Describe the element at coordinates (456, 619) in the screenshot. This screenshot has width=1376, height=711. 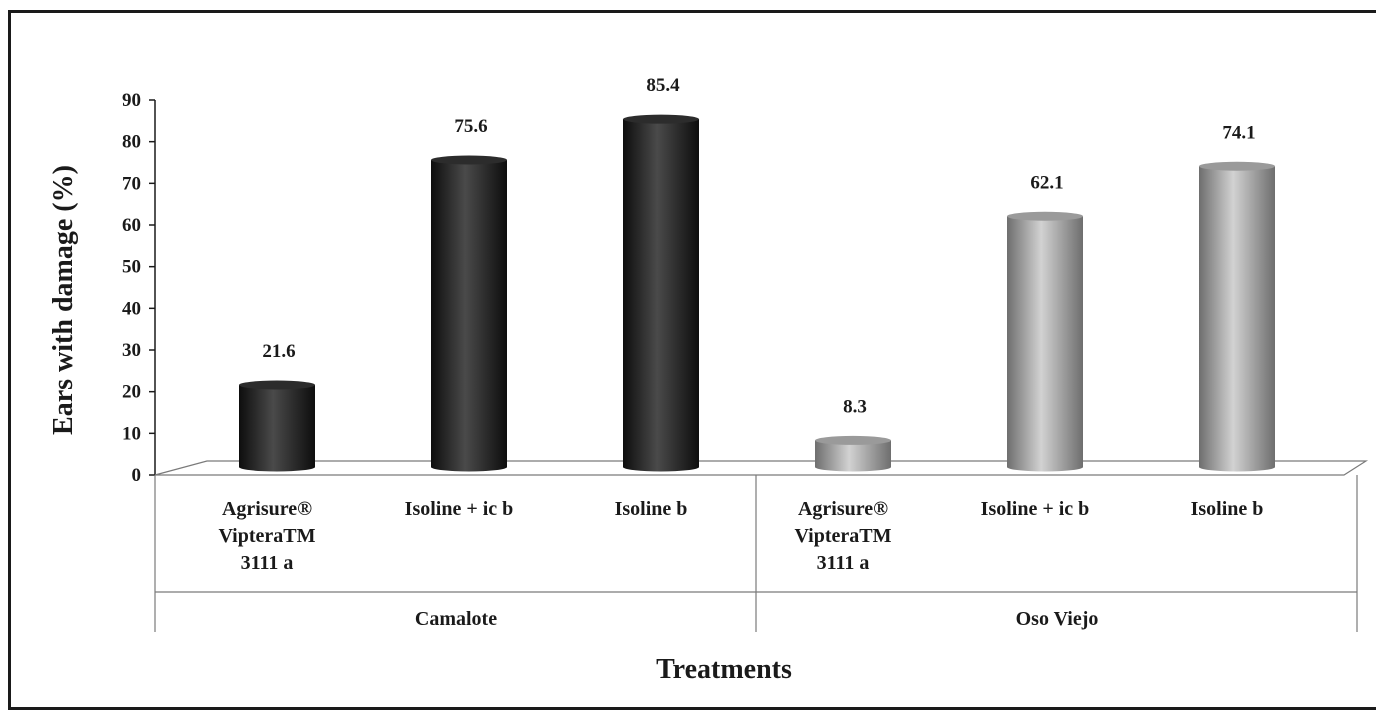
I see `group-label: Camalote` at that location.